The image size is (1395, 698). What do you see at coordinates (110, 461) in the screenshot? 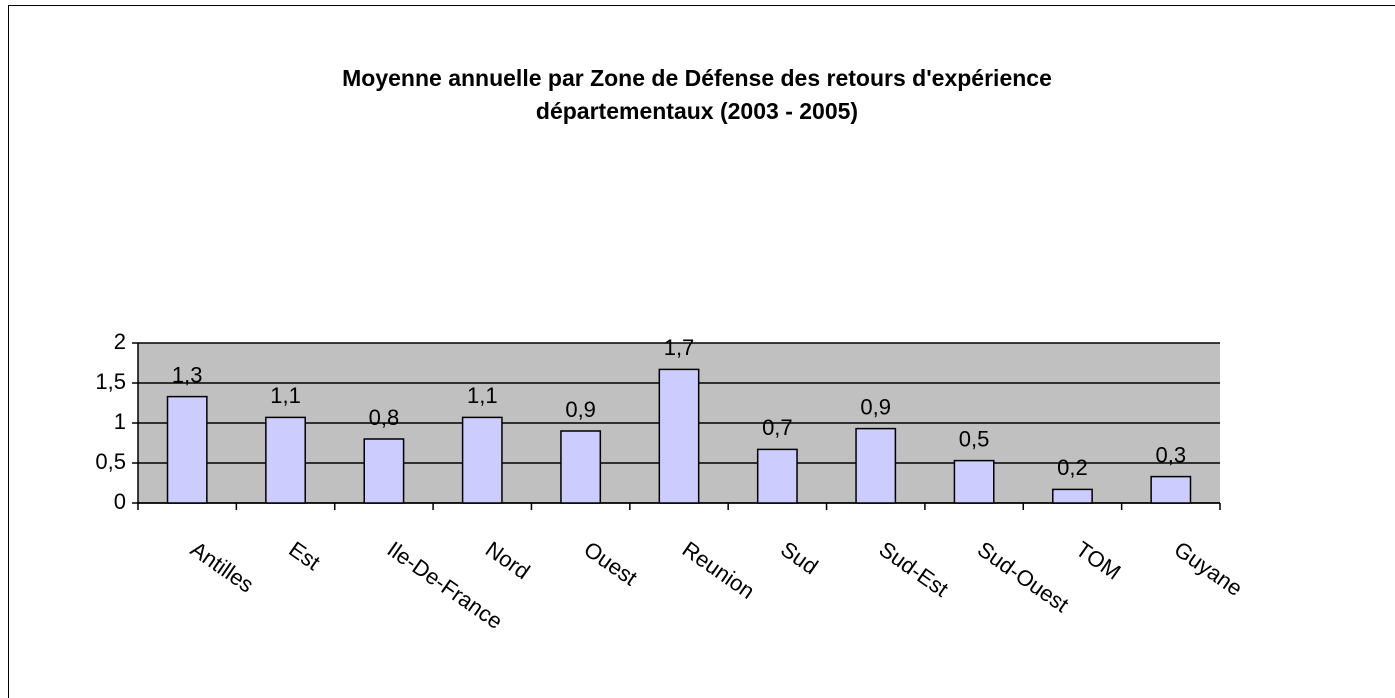
I see `y-tick-label: 0,5` at bounding box center [110, 461].